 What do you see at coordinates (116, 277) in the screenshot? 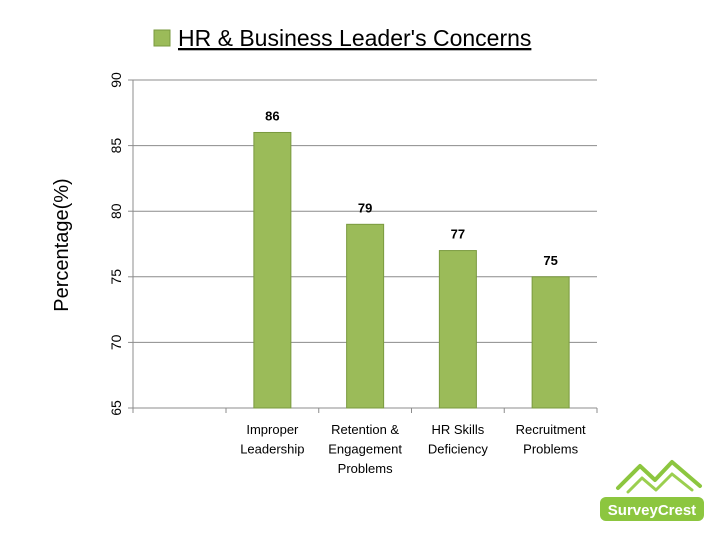
I see `y-tick-label: 75` at bounding box center [116, 277].